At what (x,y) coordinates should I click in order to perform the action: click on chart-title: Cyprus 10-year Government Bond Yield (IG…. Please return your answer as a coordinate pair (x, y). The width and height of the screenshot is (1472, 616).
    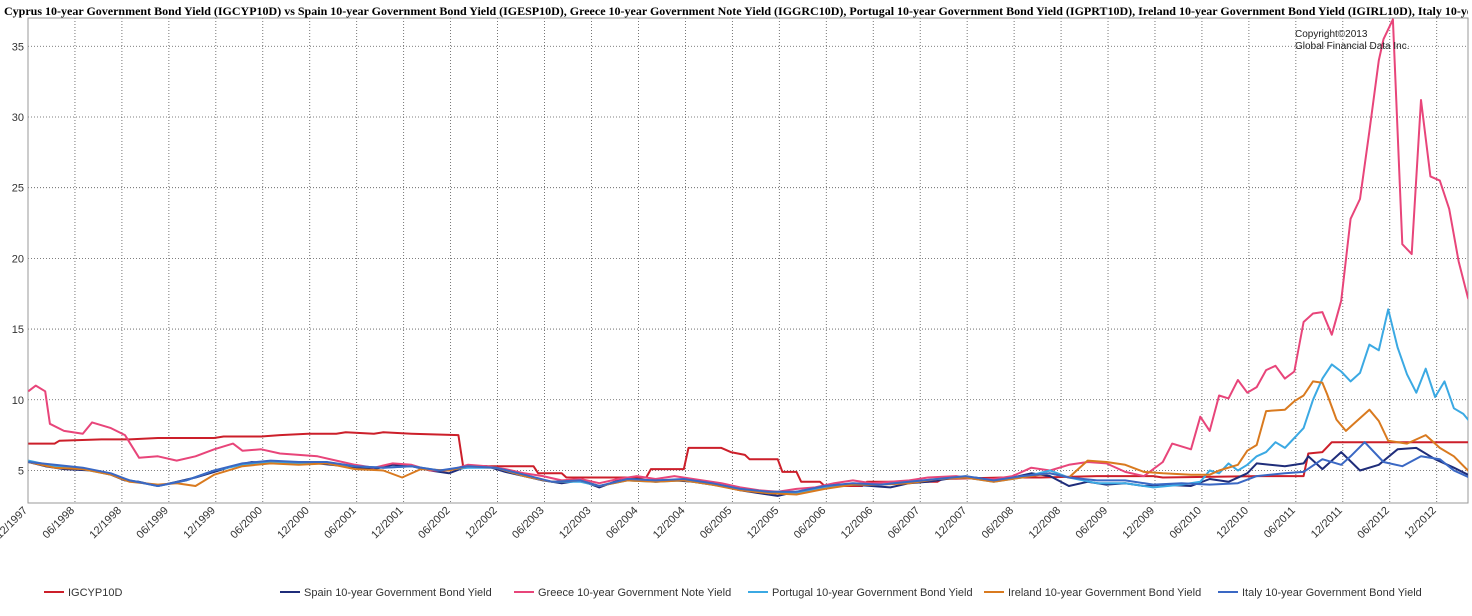
    Looking at the image, I should click on (736, 11).